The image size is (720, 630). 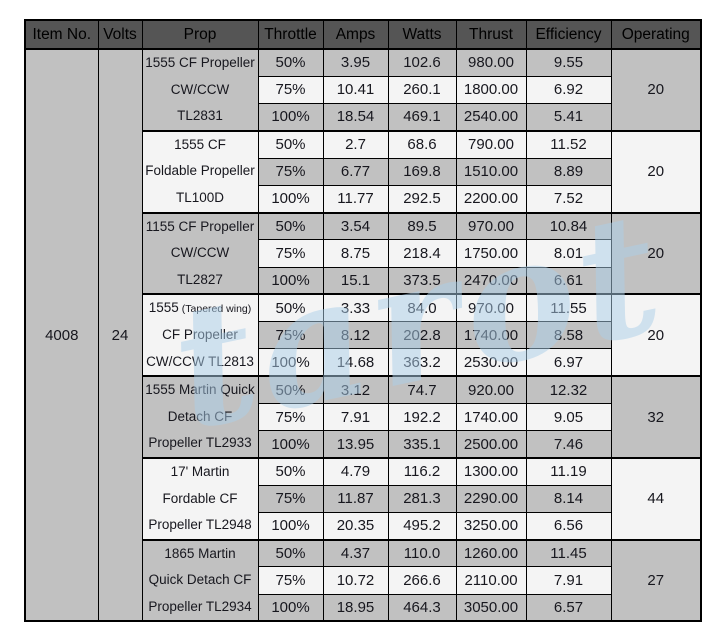 What do you see at coordinates (568, 362) in the screenshot?
I see `efficiency-cell: 6.97` at bounding box center [568, 362].